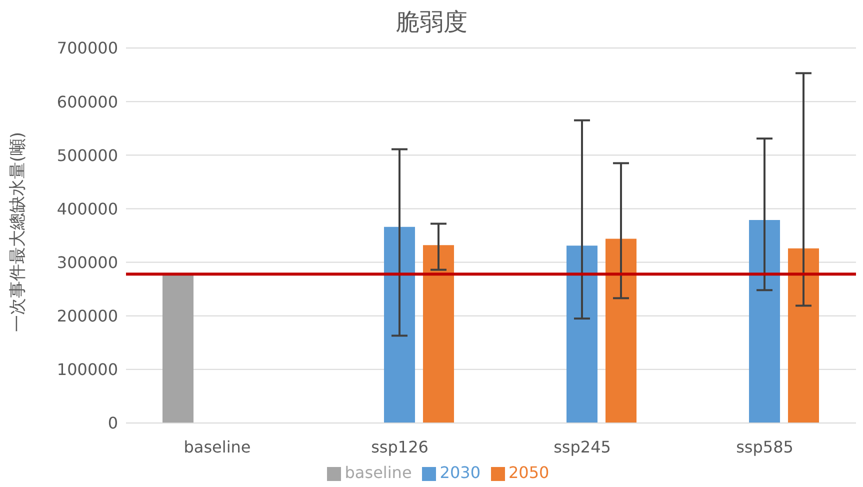  I want to click on y-tick-label: 500000, so click(87, 155).